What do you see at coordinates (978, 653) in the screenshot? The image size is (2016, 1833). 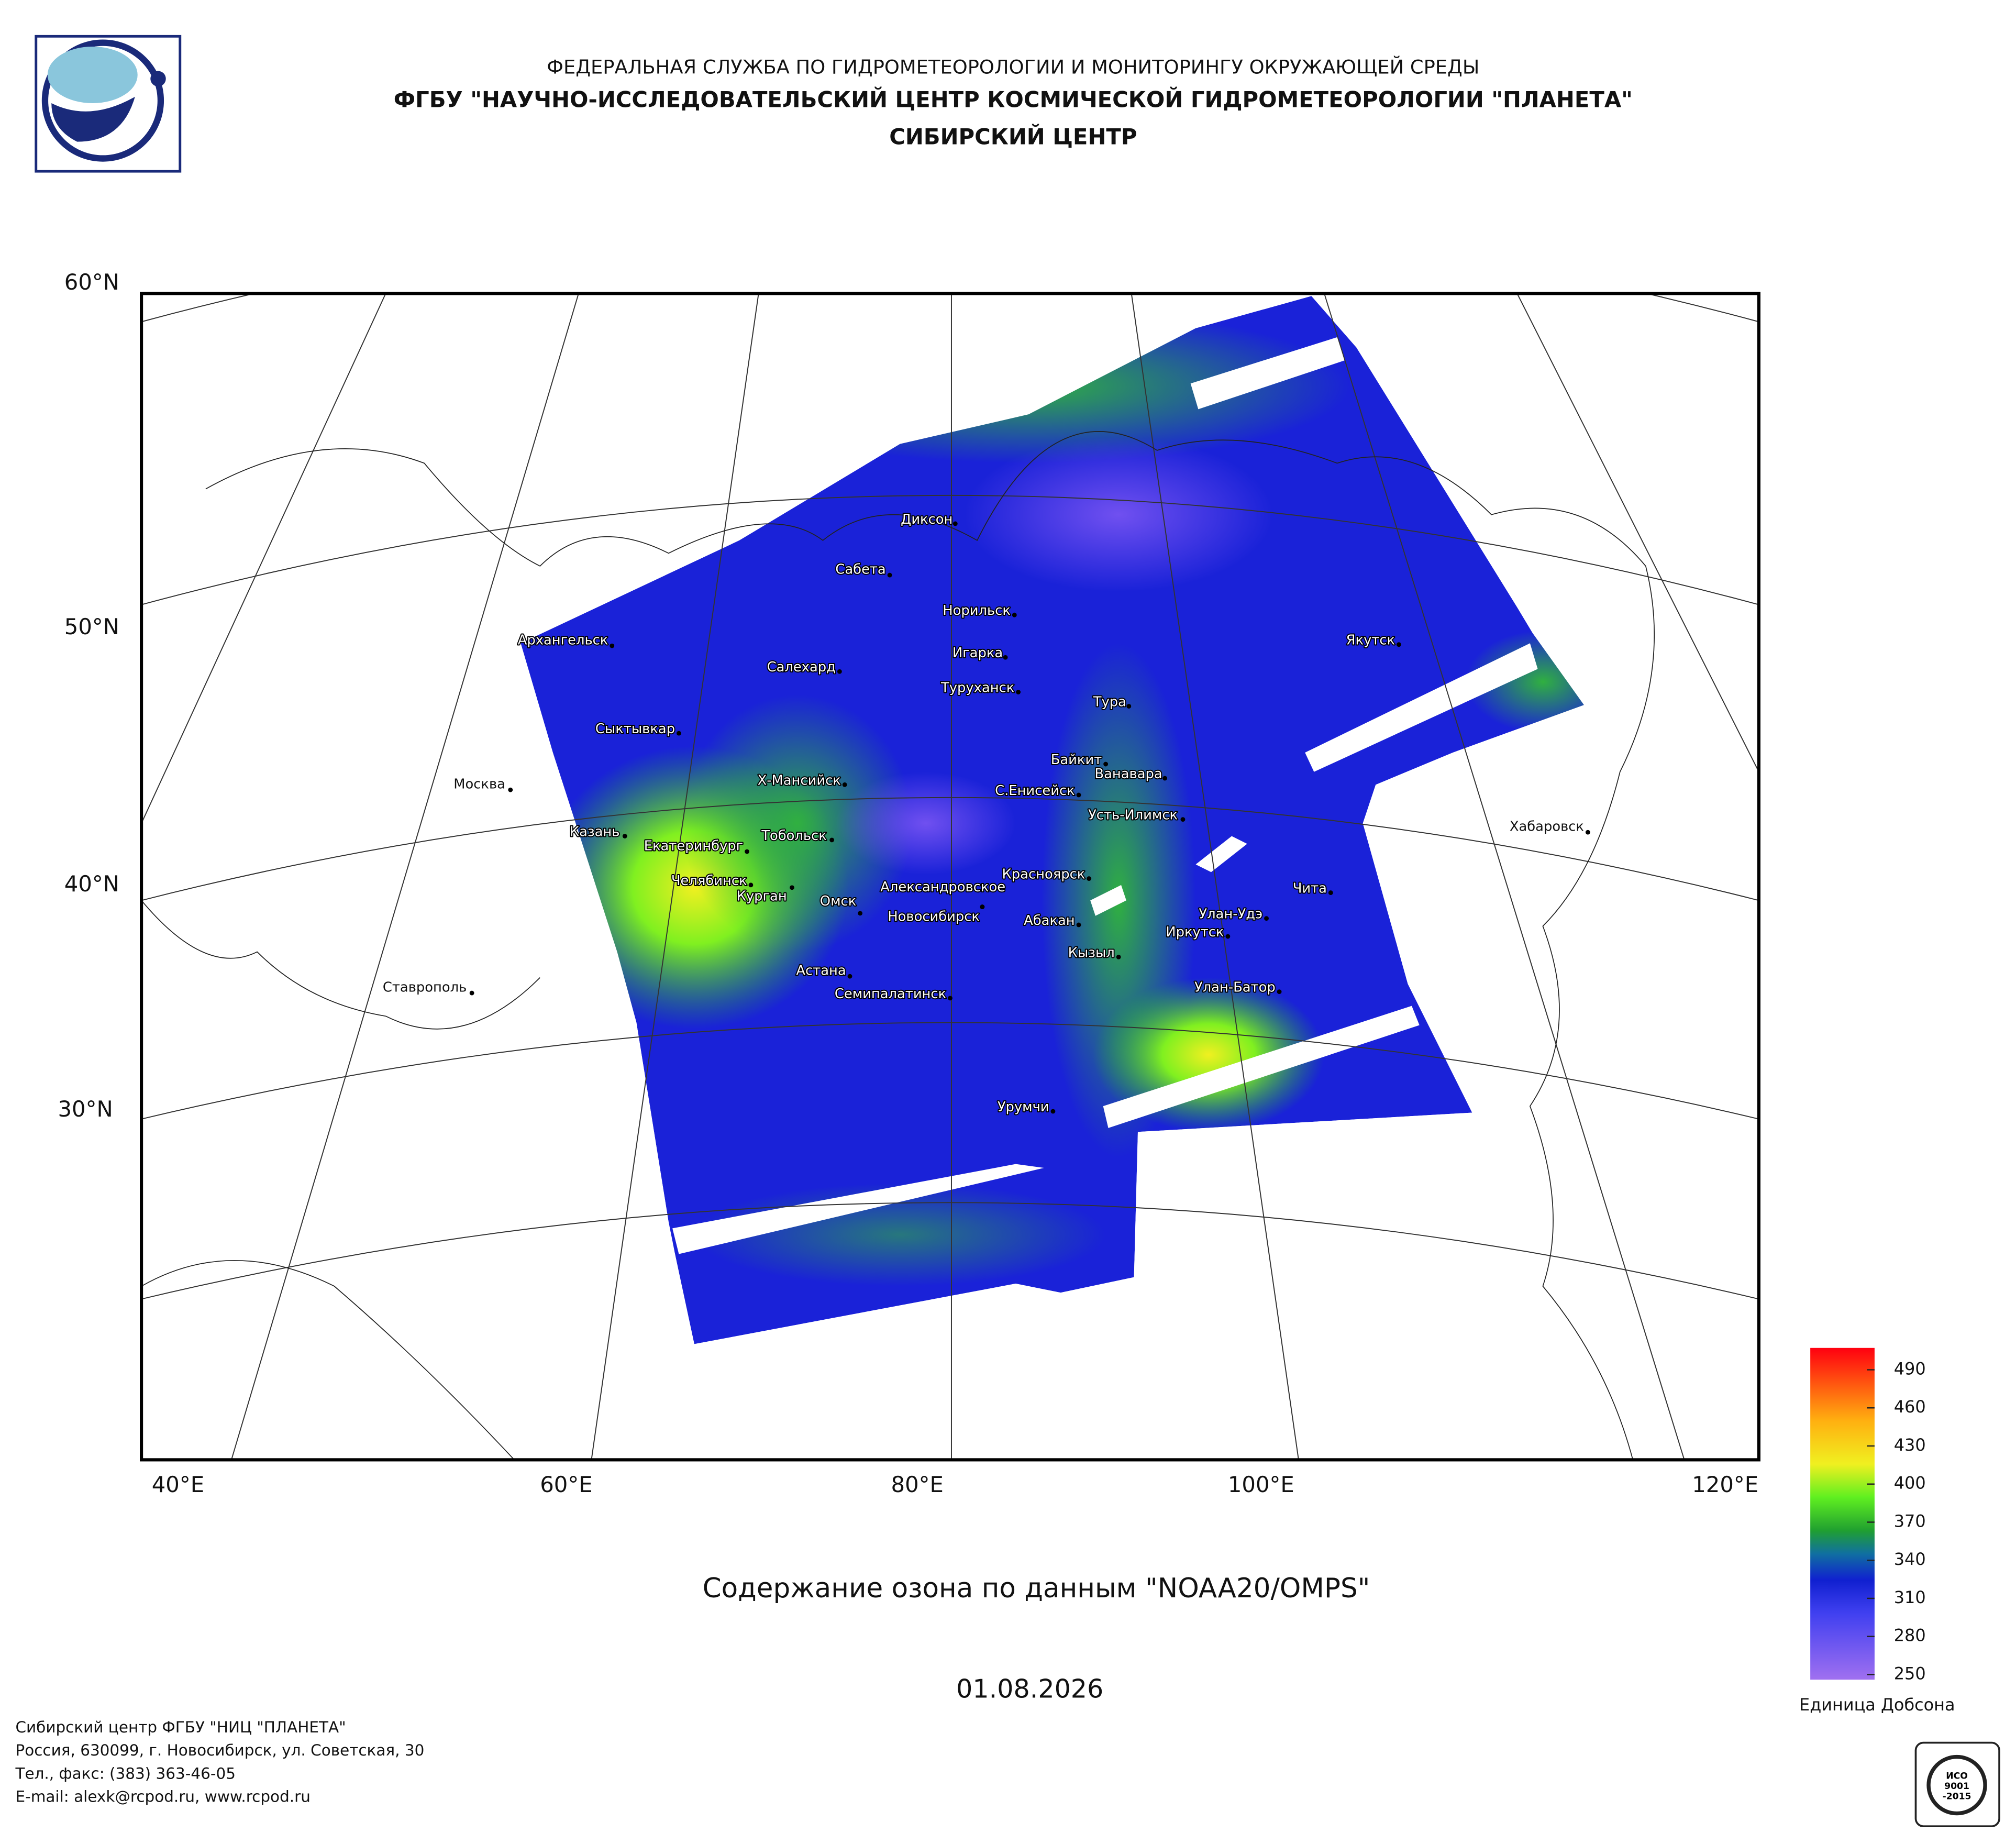 I see `city-label: Игарка` at bounding box center [978, 653].